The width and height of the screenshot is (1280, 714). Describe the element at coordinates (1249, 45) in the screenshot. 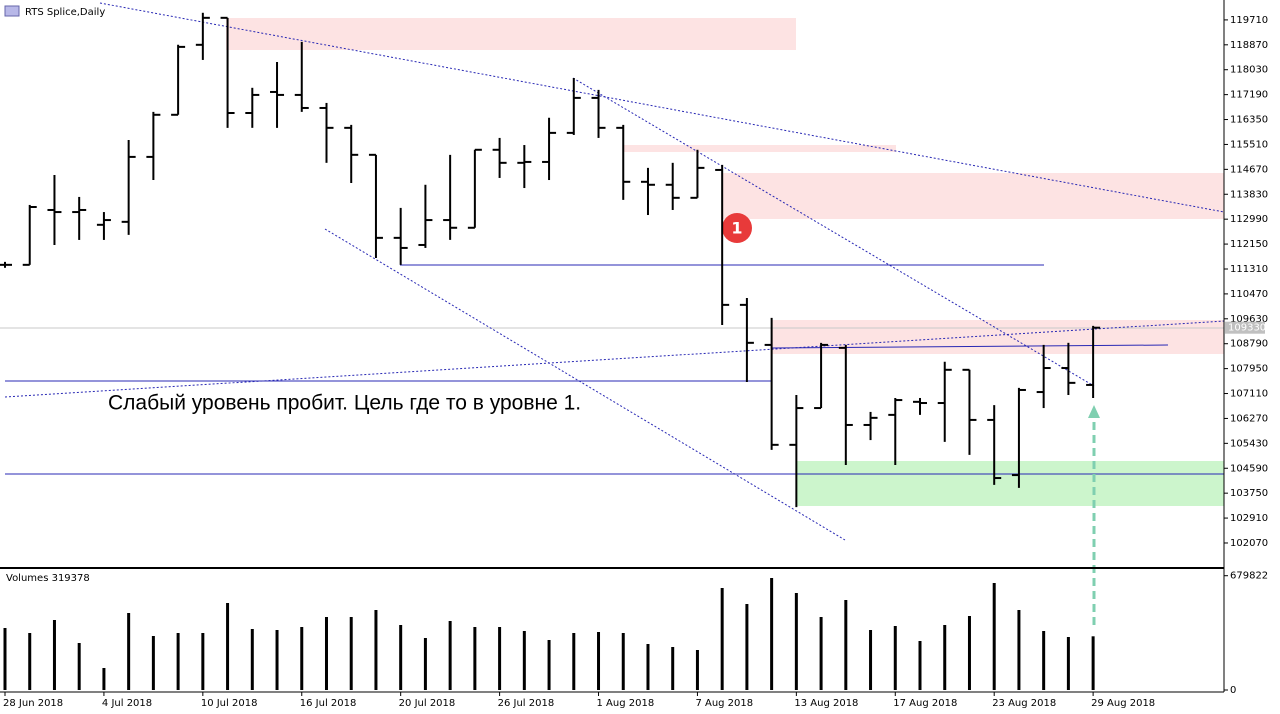

I see `y-tick-label: 118870` at that location.